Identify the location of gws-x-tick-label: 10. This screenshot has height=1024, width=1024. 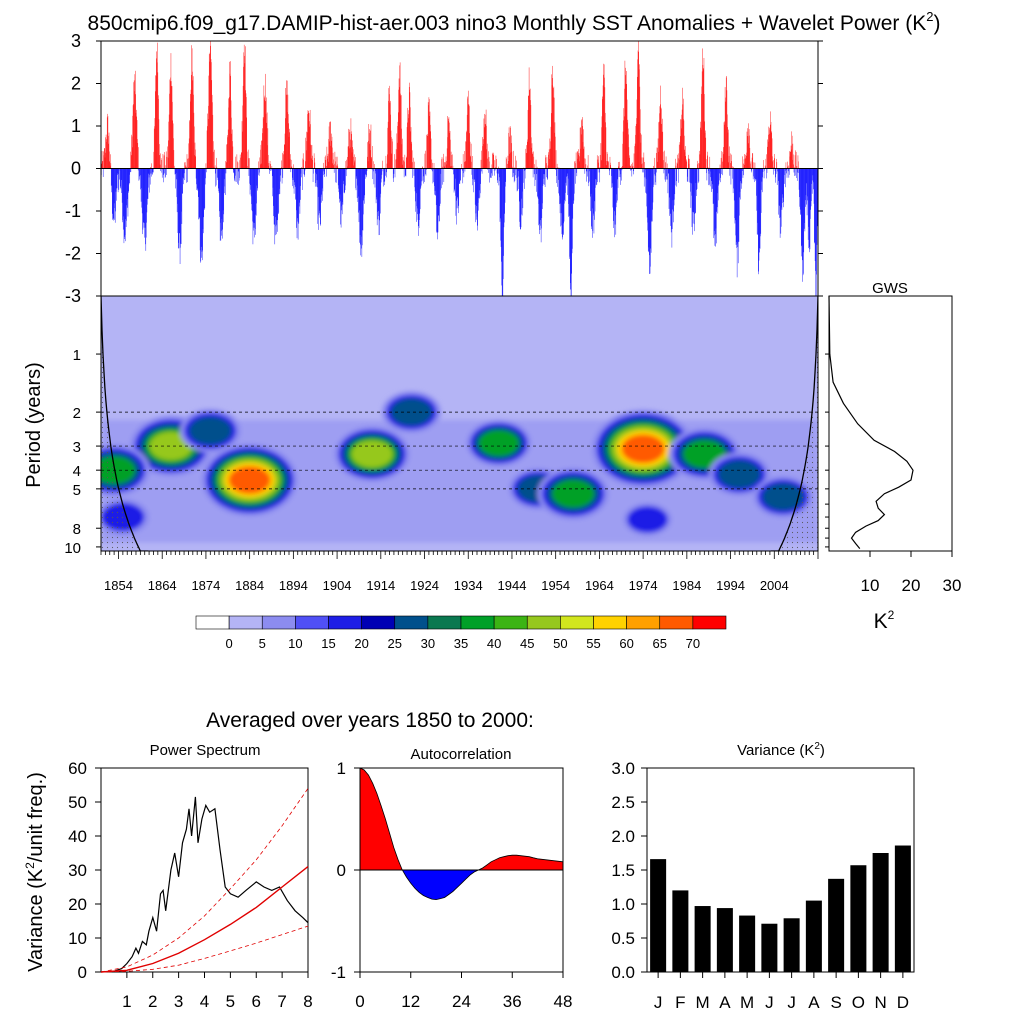
(870, 585).